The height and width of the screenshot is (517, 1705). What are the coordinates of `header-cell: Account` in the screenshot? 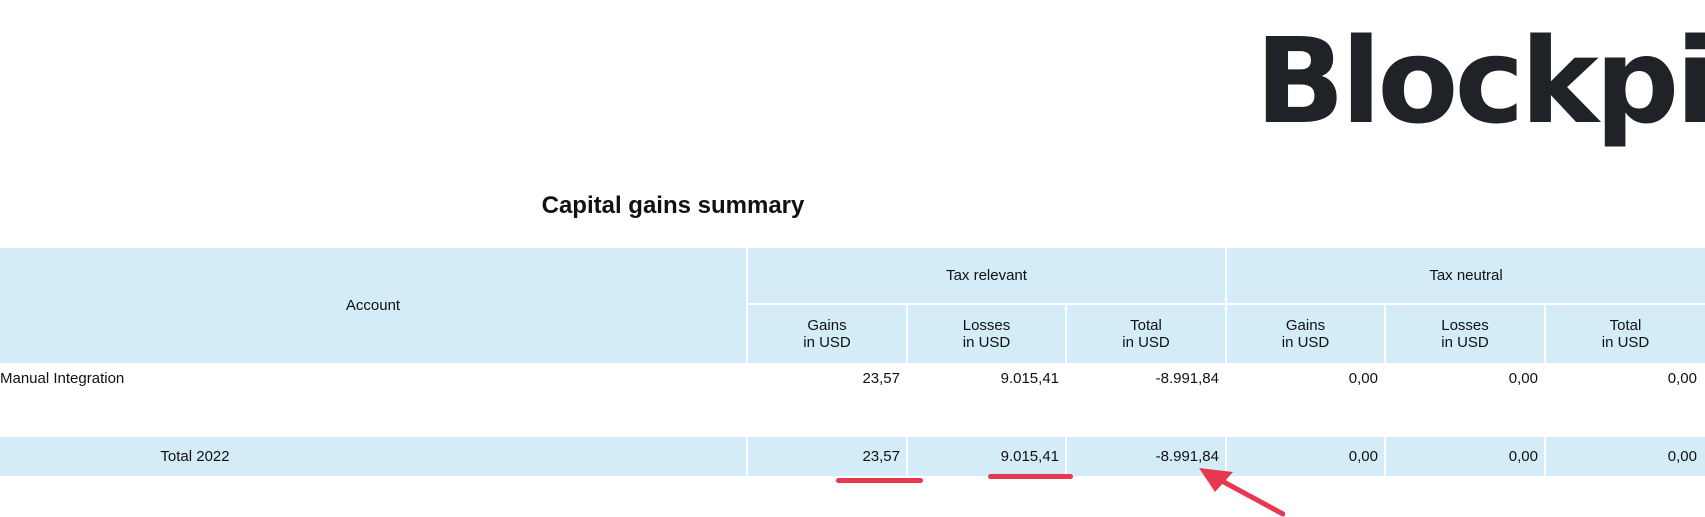 It's located at (373, 305).